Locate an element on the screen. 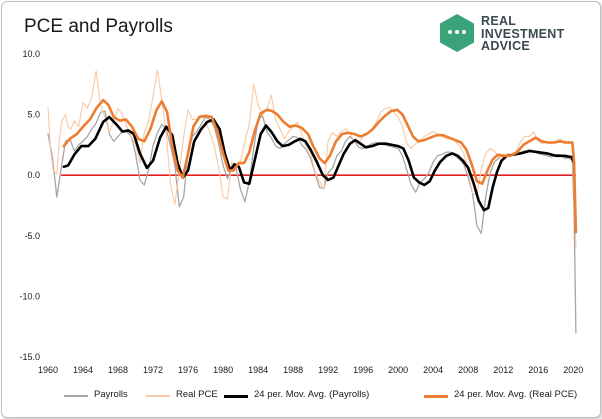  legend-label: Real PCE is located at coordinates (197, 394).